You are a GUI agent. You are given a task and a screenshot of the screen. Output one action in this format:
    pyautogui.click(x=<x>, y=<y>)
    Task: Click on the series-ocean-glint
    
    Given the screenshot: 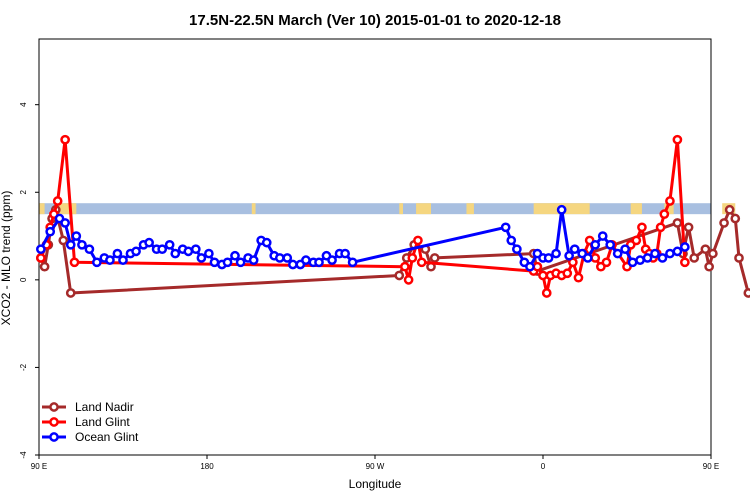 What is the action you would take?
    pyautogui.click(x=363, y=238)
    